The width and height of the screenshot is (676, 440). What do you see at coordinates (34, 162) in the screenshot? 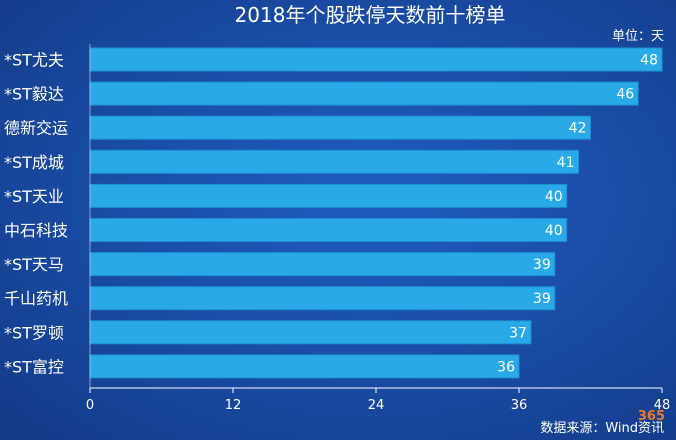
I see `category-label: *ST成城` at bounding box center [34, 162].